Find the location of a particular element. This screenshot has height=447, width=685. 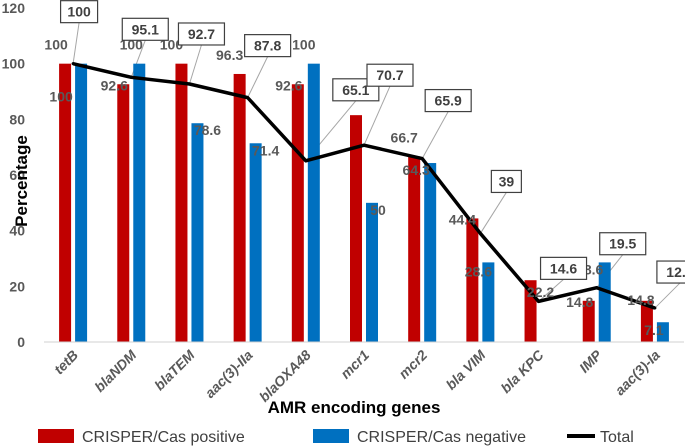

total-data-label: 19.5 is located at coordinates (622, 244).